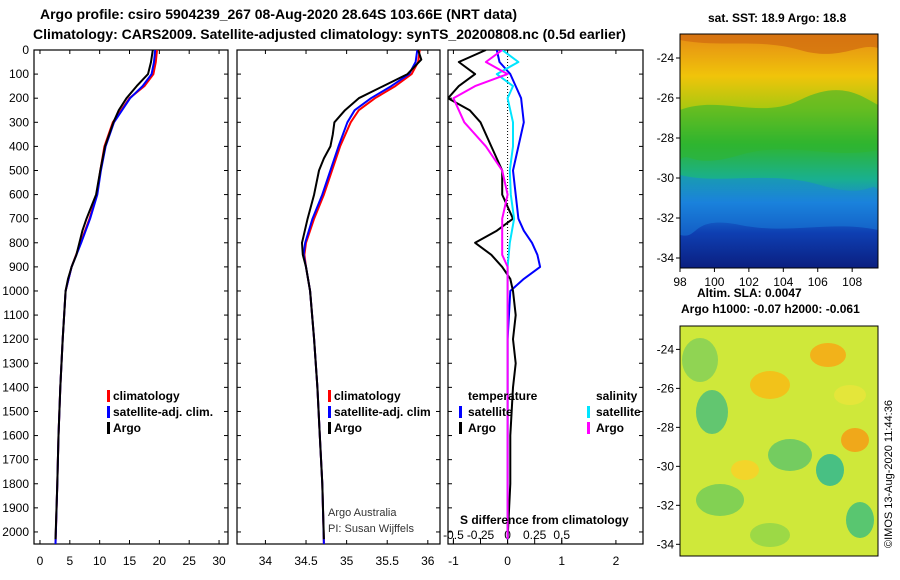  What do you see at coordinates (714, 282) in the screenshot?
I see `sst-x-tick-label: 100` at bounding box center [714, 282].